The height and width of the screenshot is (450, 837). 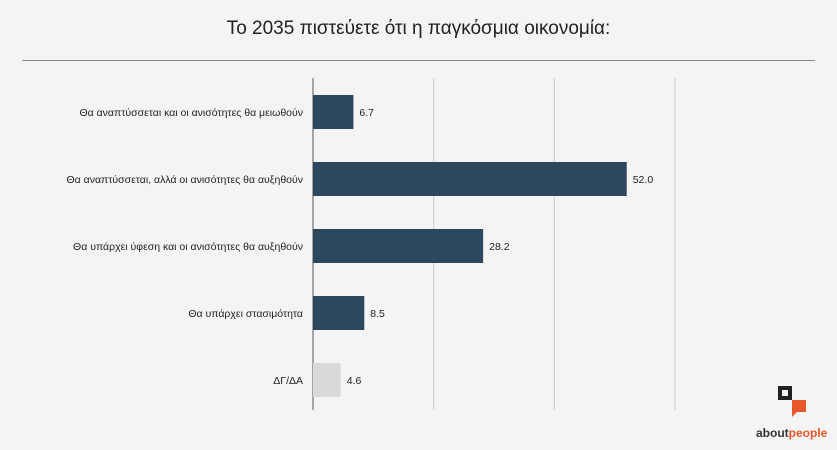 I want to click on category-label: Θα υπάρχει στασιμότητα, so click(x=245, y=314).